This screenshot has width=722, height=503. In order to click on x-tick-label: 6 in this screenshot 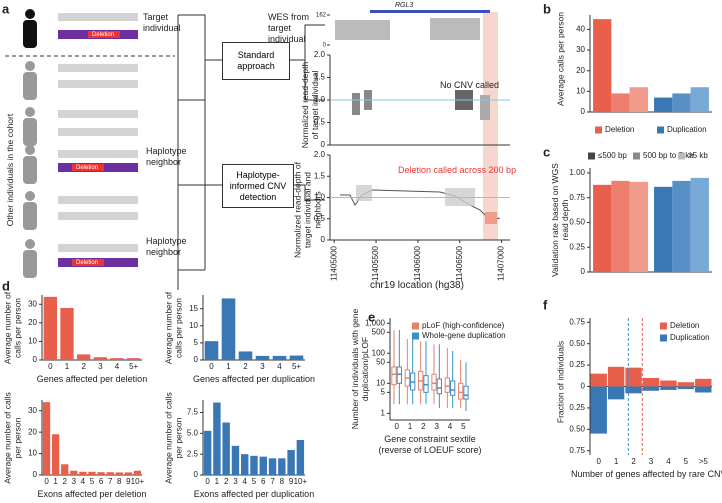, I will do `click(101, 481)`.